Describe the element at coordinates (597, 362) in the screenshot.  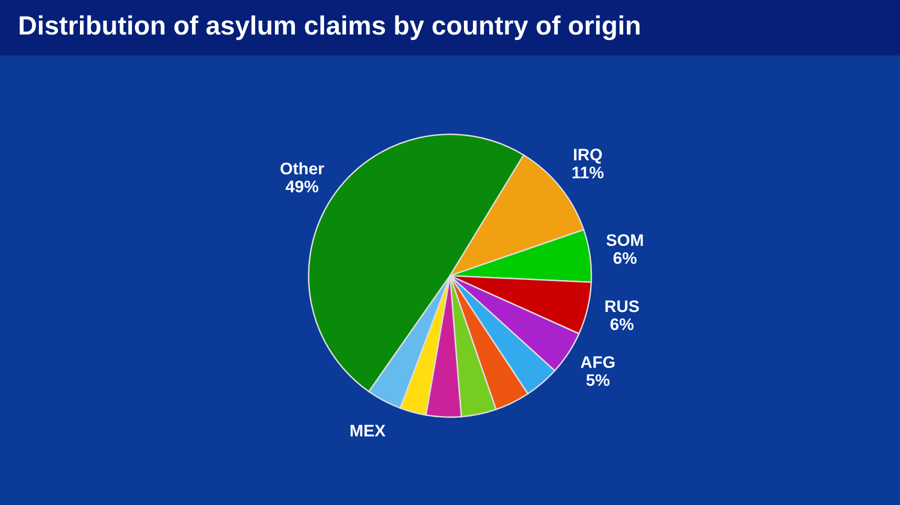
I see `slice-label: AFG` at that location.